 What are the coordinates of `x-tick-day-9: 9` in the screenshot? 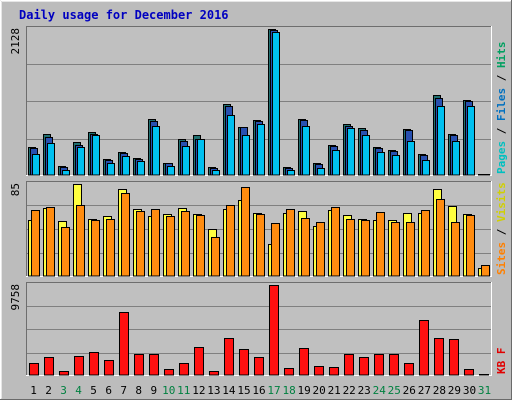 It's located at (153, 390).